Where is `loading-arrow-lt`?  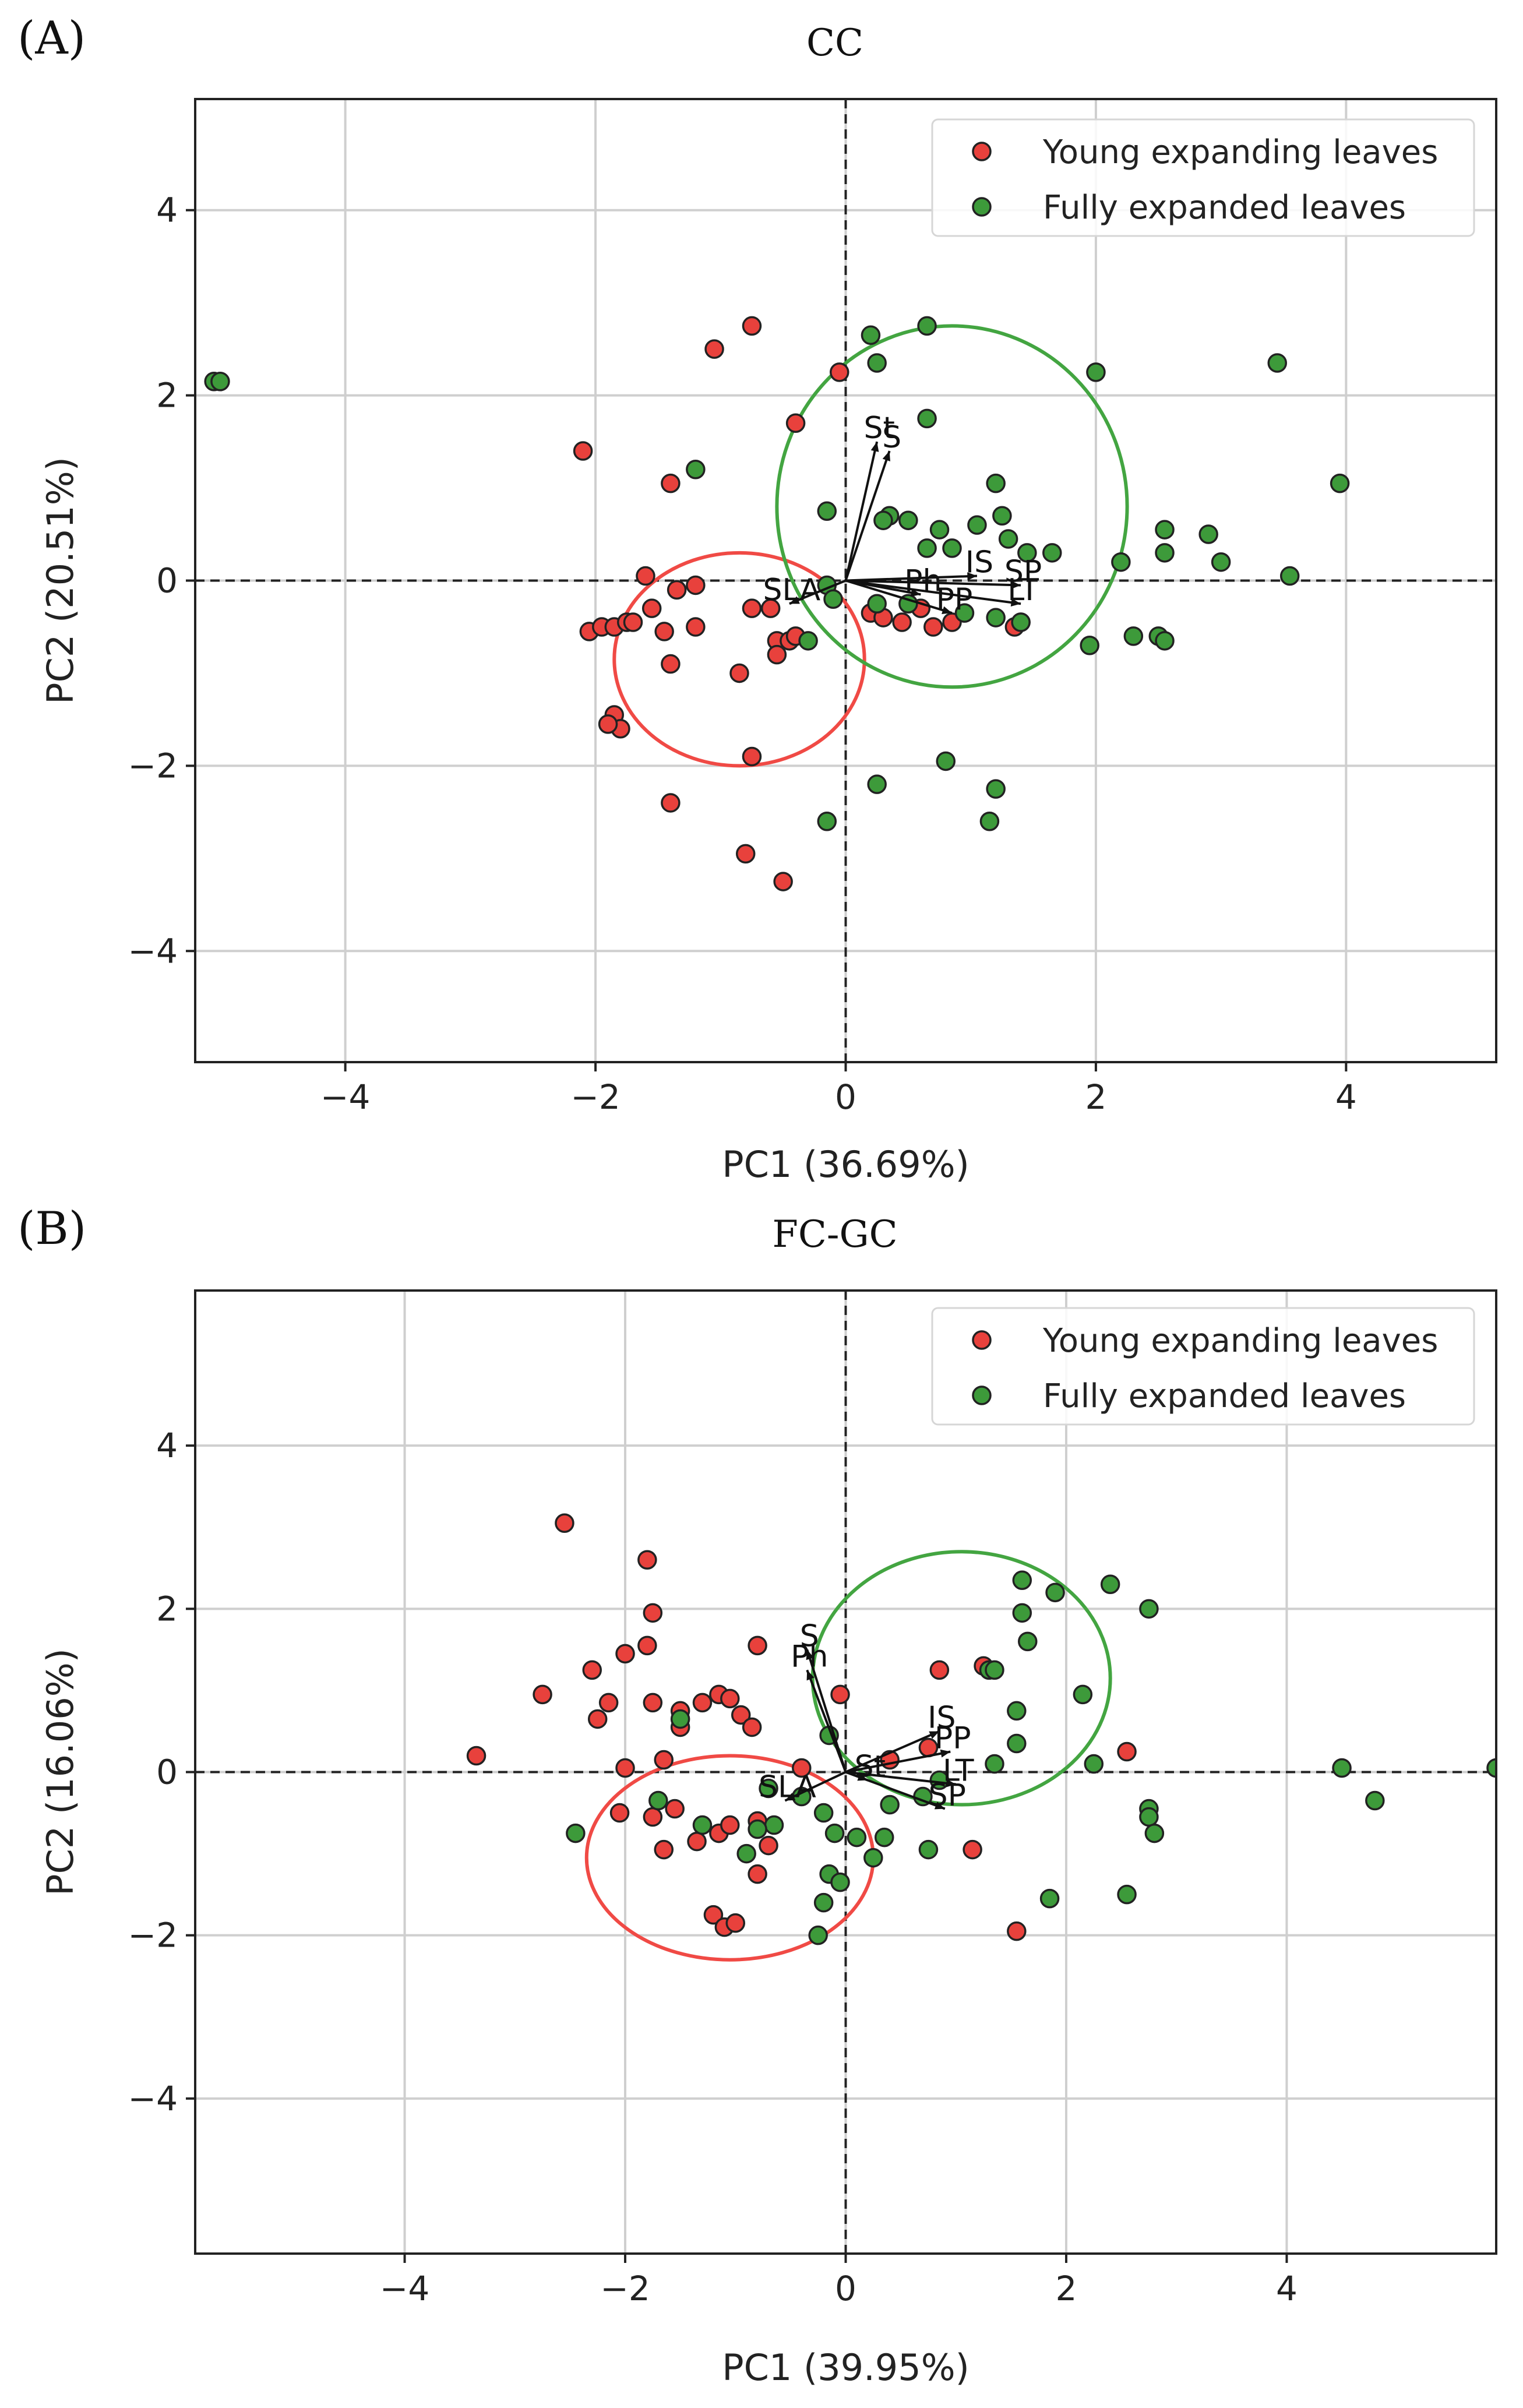 loading-arrow-lt is located at coordinates (933, 592).